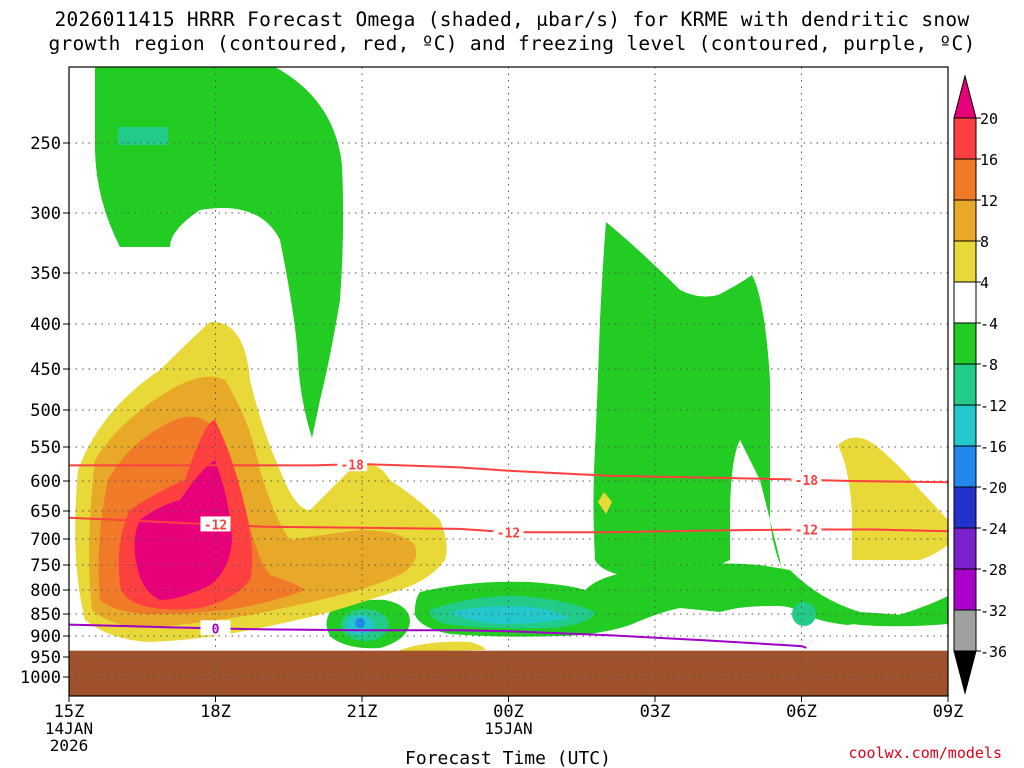  I want to click on x-tick-label: 15Z, so click(69, 712).